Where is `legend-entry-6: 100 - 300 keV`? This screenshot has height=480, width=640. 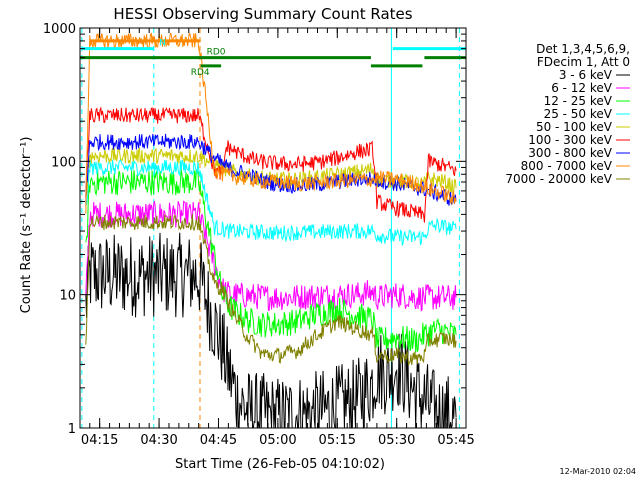 legend-entry-6: 100 - 300 keV is located at coordinates (570, 140).